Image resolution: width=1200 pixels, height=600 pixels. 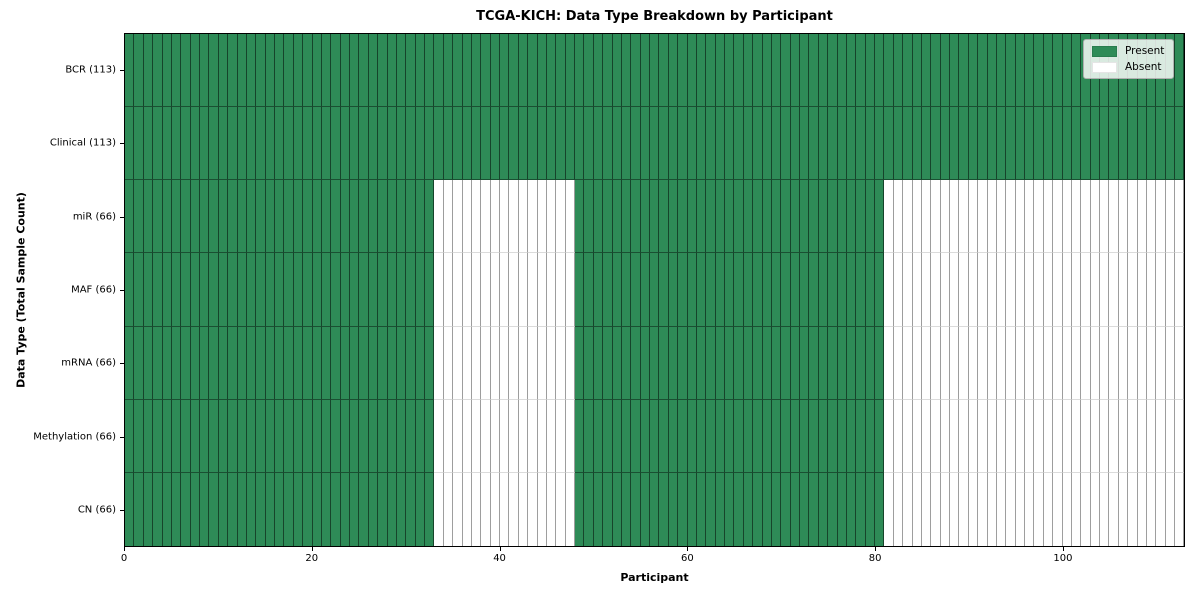 What do you see at coordinates (655, 363) in the screenshot?
I see `datatype-row` at bounding box center [655, 363].